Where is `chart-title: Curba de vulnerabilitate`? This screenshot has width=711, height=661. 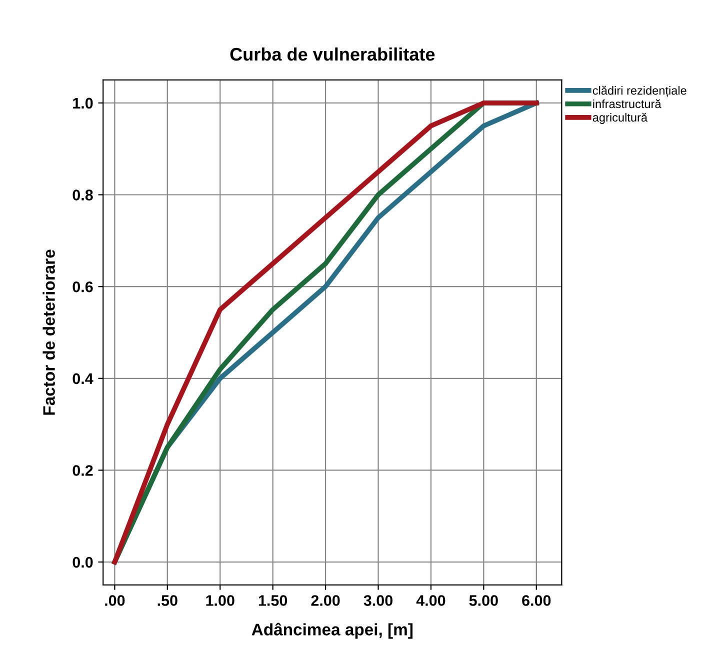 chart-title: Curba de vulnerabilitate is located at coordinates (332, 54).